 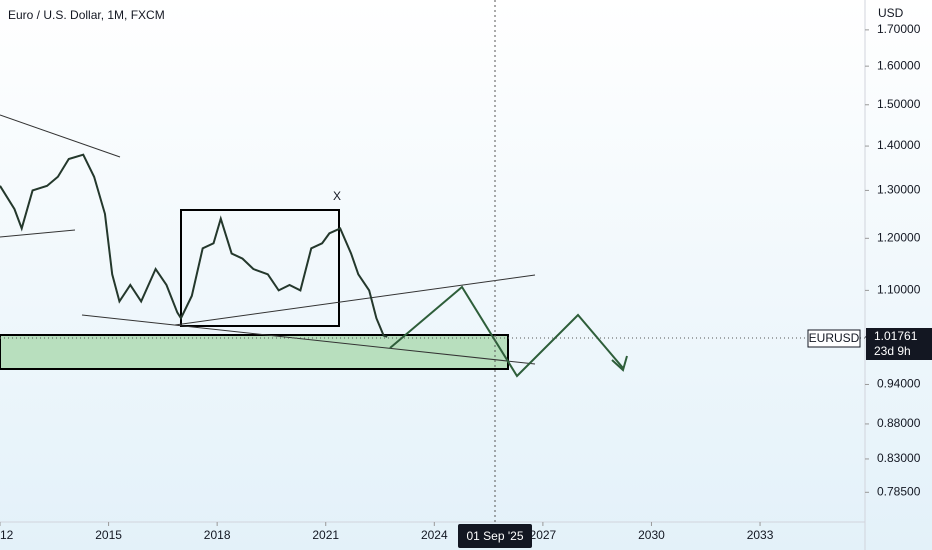 What do you see at coordinates (891, 13) in the screenshot?
I see `y-axis-label: USD` at bounding box center [891, 13].